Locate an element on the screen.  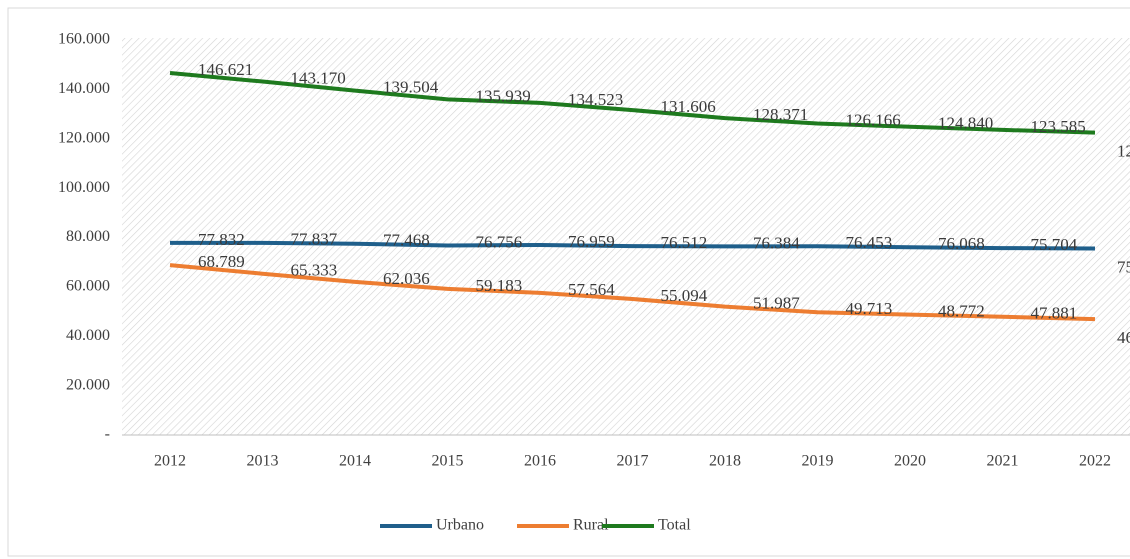
data-label: 76.068 is located at coordinates (961, 243).